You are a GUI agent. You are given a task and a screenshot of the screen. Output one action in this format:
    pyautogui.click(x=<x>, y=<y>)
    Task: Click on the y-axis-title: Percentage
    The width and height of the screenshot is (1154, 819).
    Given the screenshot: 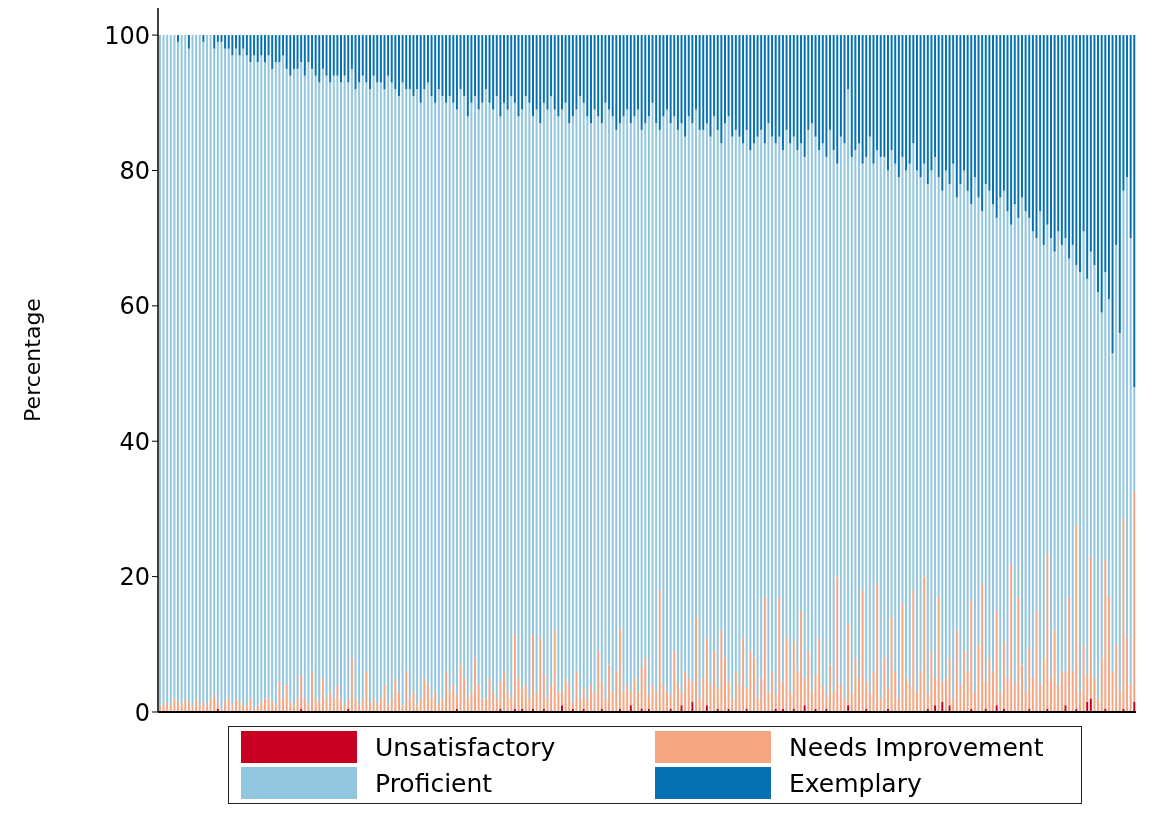 What is the action you would take?
    pyautogui.click(x=32, y=360)
    